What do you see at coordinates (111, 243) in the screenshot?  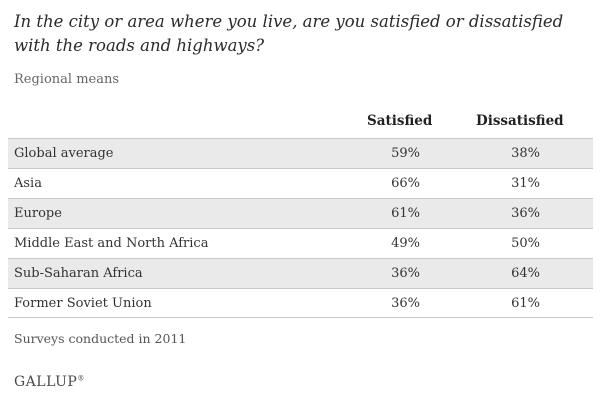 I see `region-label: Middle East and North Africa` at bounding box center [111, 243].